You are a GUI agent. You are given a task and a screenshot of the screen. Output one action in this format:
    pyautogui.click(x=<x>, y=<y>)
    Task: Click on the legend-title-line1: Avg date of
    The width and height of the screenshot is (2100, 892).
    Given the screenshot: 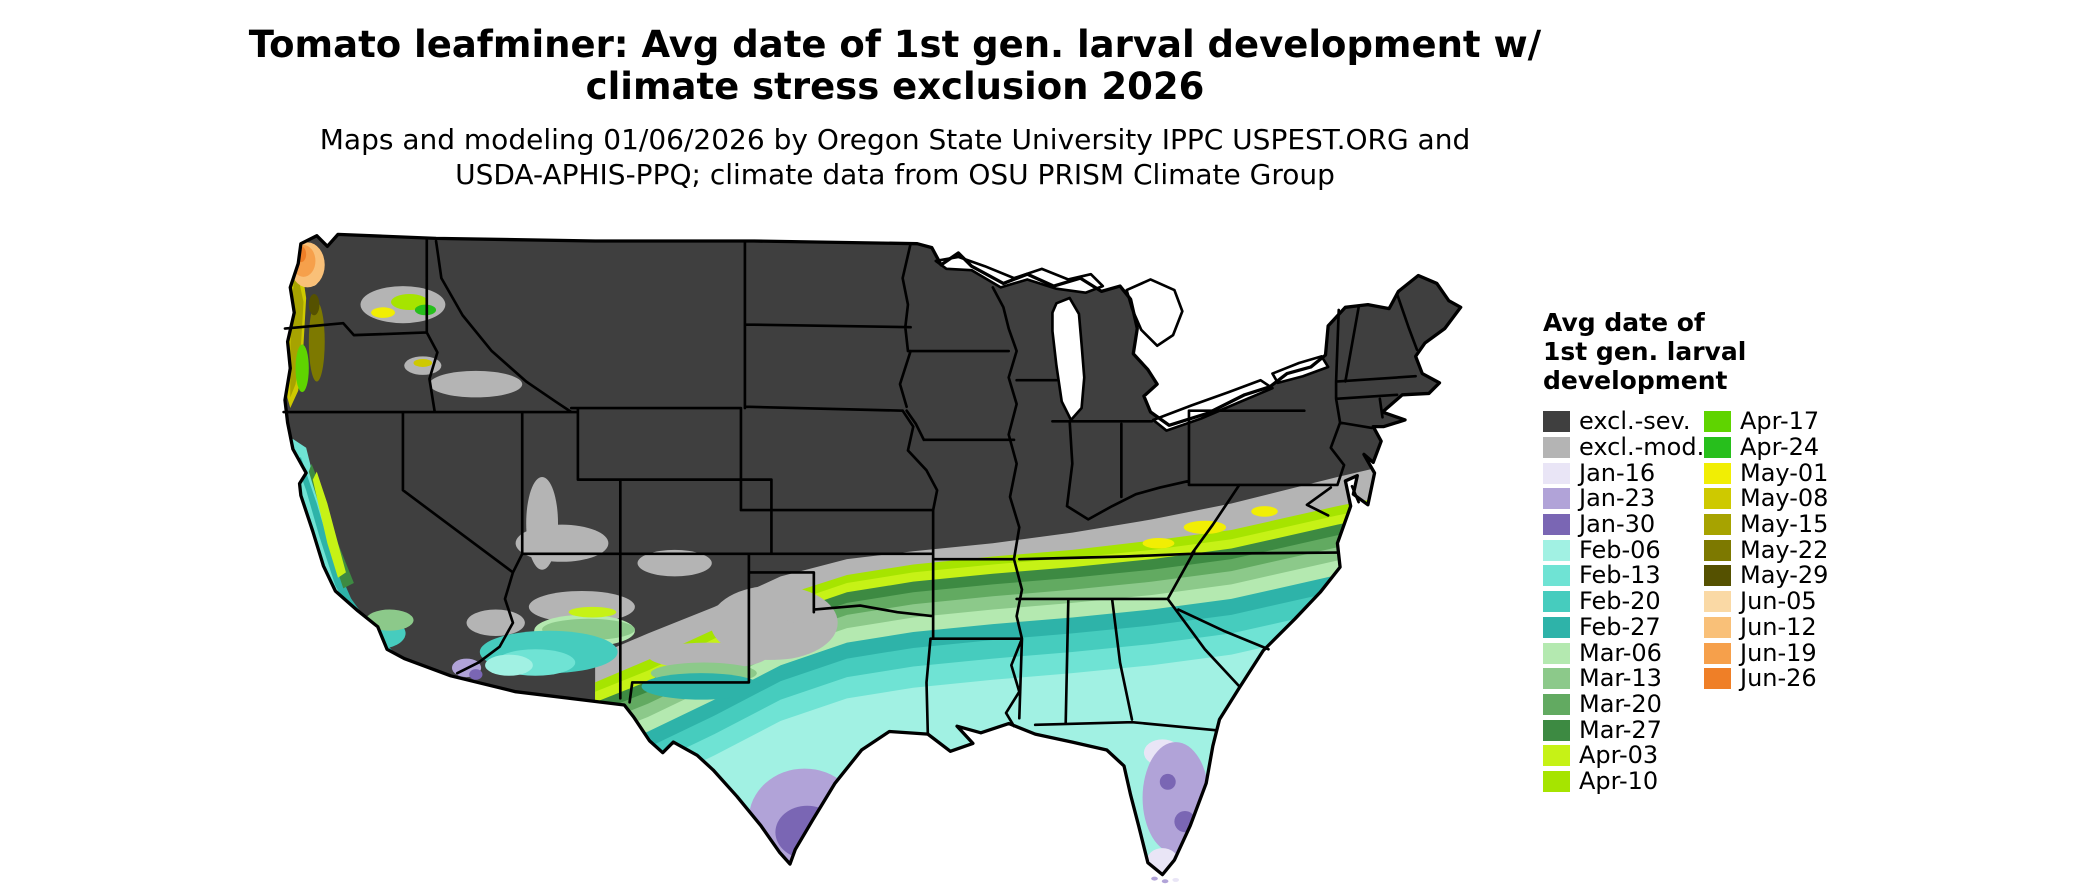 What is the action you would take?
    pyautogui.click(x=1624, y=322)
    